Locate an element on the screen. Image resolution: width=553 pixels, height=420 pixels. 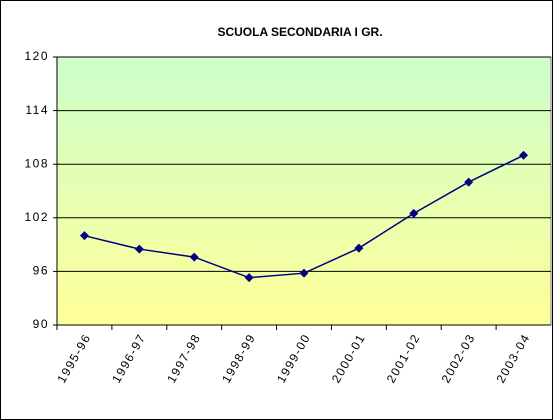
y-tick-label: 96 is located at coordinates (41, 271).